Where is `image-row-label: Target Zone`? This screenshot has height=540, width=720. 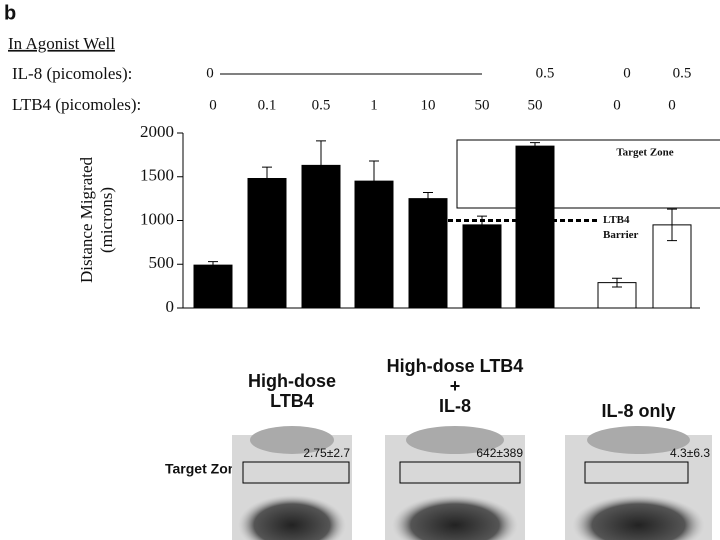 image-row-label: Target Zone is located at coordinates (204, 469).